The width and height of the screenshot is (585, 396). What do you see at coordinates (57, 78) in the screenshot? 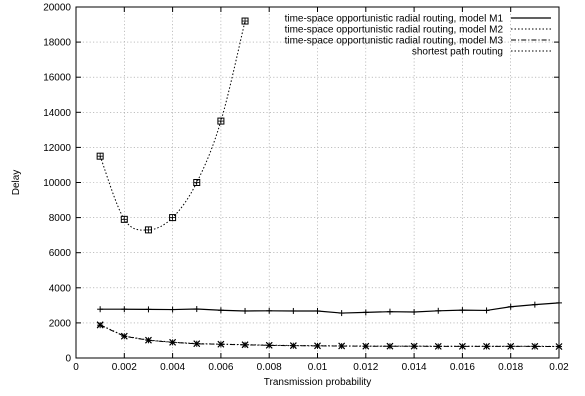
I see `y-tick-label: 16000` at bounding box center [57, 78].